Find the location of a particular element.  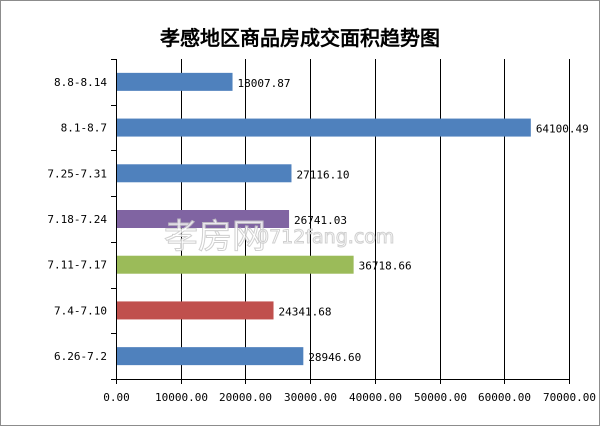

watermark-sub: 0712fang.com is located at coordinates (325, 237).